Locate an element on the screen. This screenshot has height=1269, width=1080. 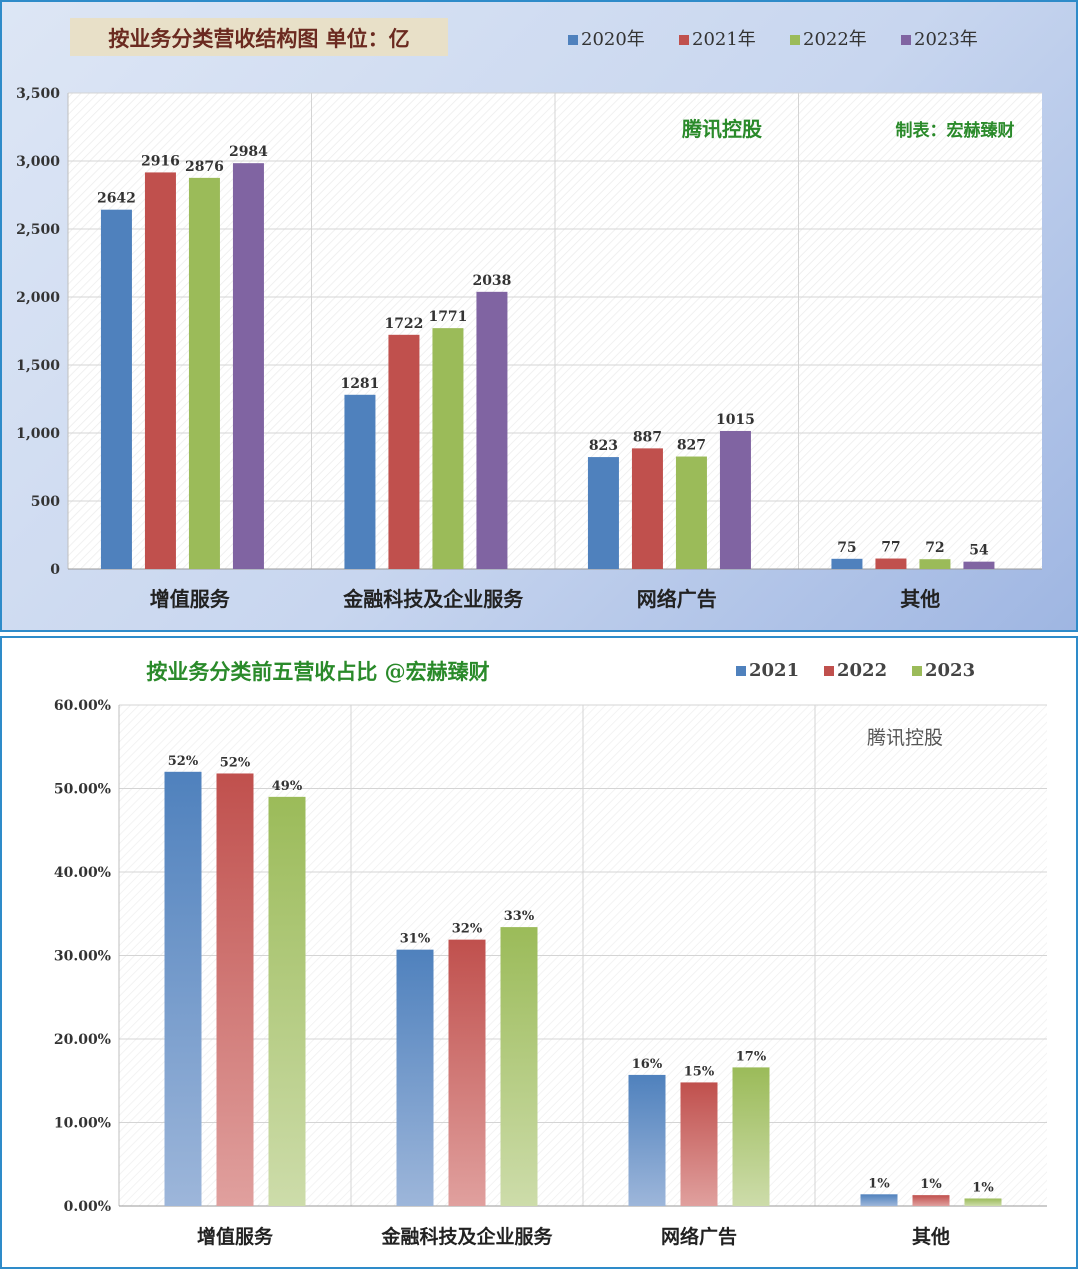
chart1-y-tick-label: 1,500 is located at coordinates (38, 366).